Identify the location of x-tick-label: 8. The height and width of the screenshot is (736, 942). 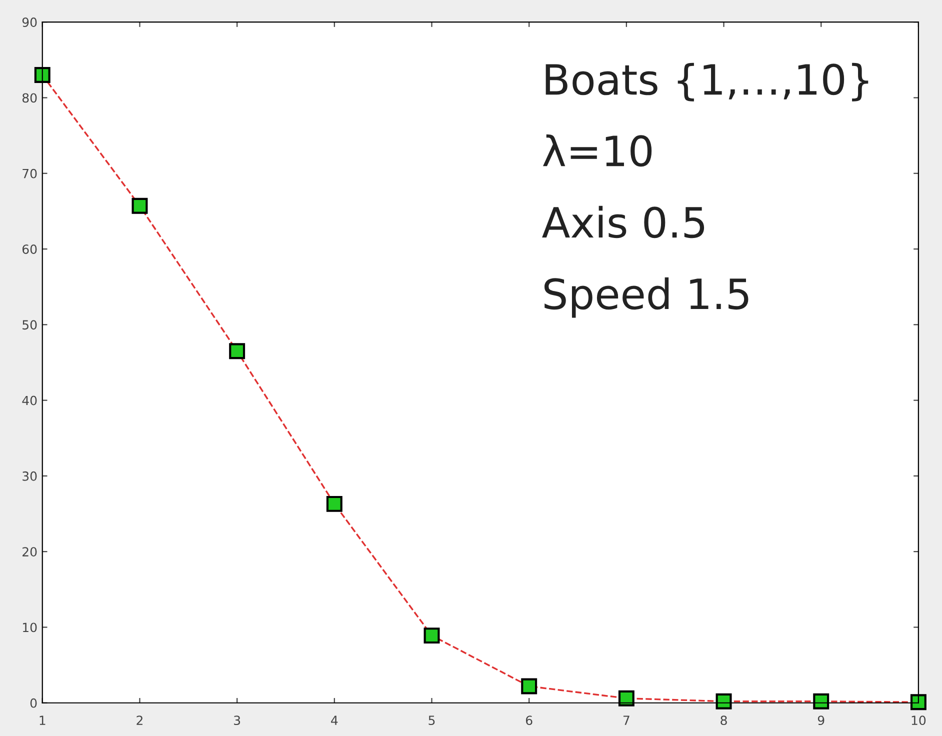
(723, 721).